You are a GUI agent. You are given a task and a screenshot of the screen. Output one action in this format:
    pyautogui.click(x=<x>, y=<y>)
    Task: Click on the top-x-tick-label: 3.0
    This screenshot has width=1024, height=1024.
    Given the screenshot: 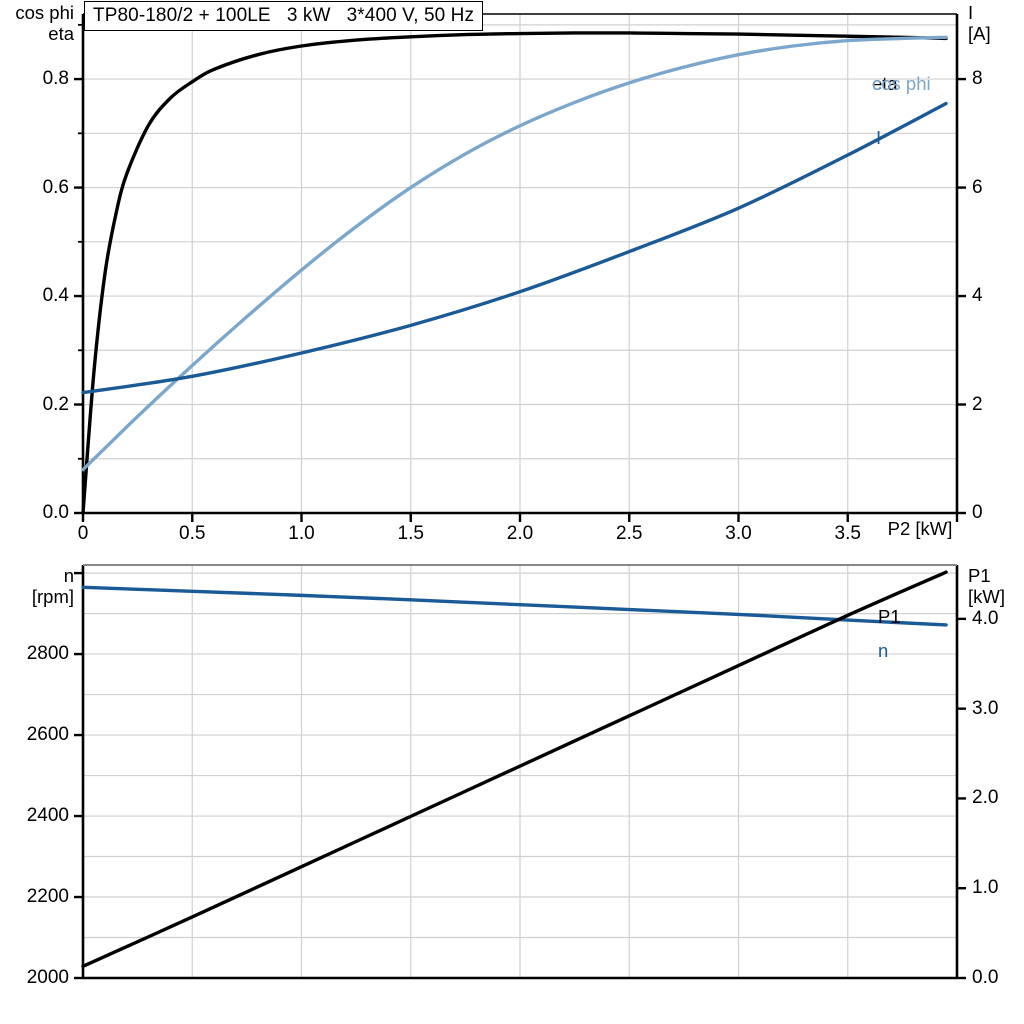 What is the action you would take?
    pyautogui.click(x=738, y=533)
    